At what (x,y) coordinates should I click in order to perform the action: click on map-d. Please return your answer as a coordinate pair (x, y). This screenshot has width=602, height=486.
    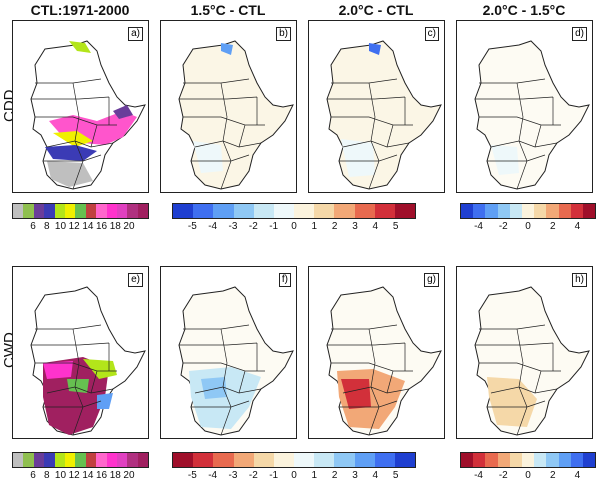
    Looking at the image, I should click on (532, 115).